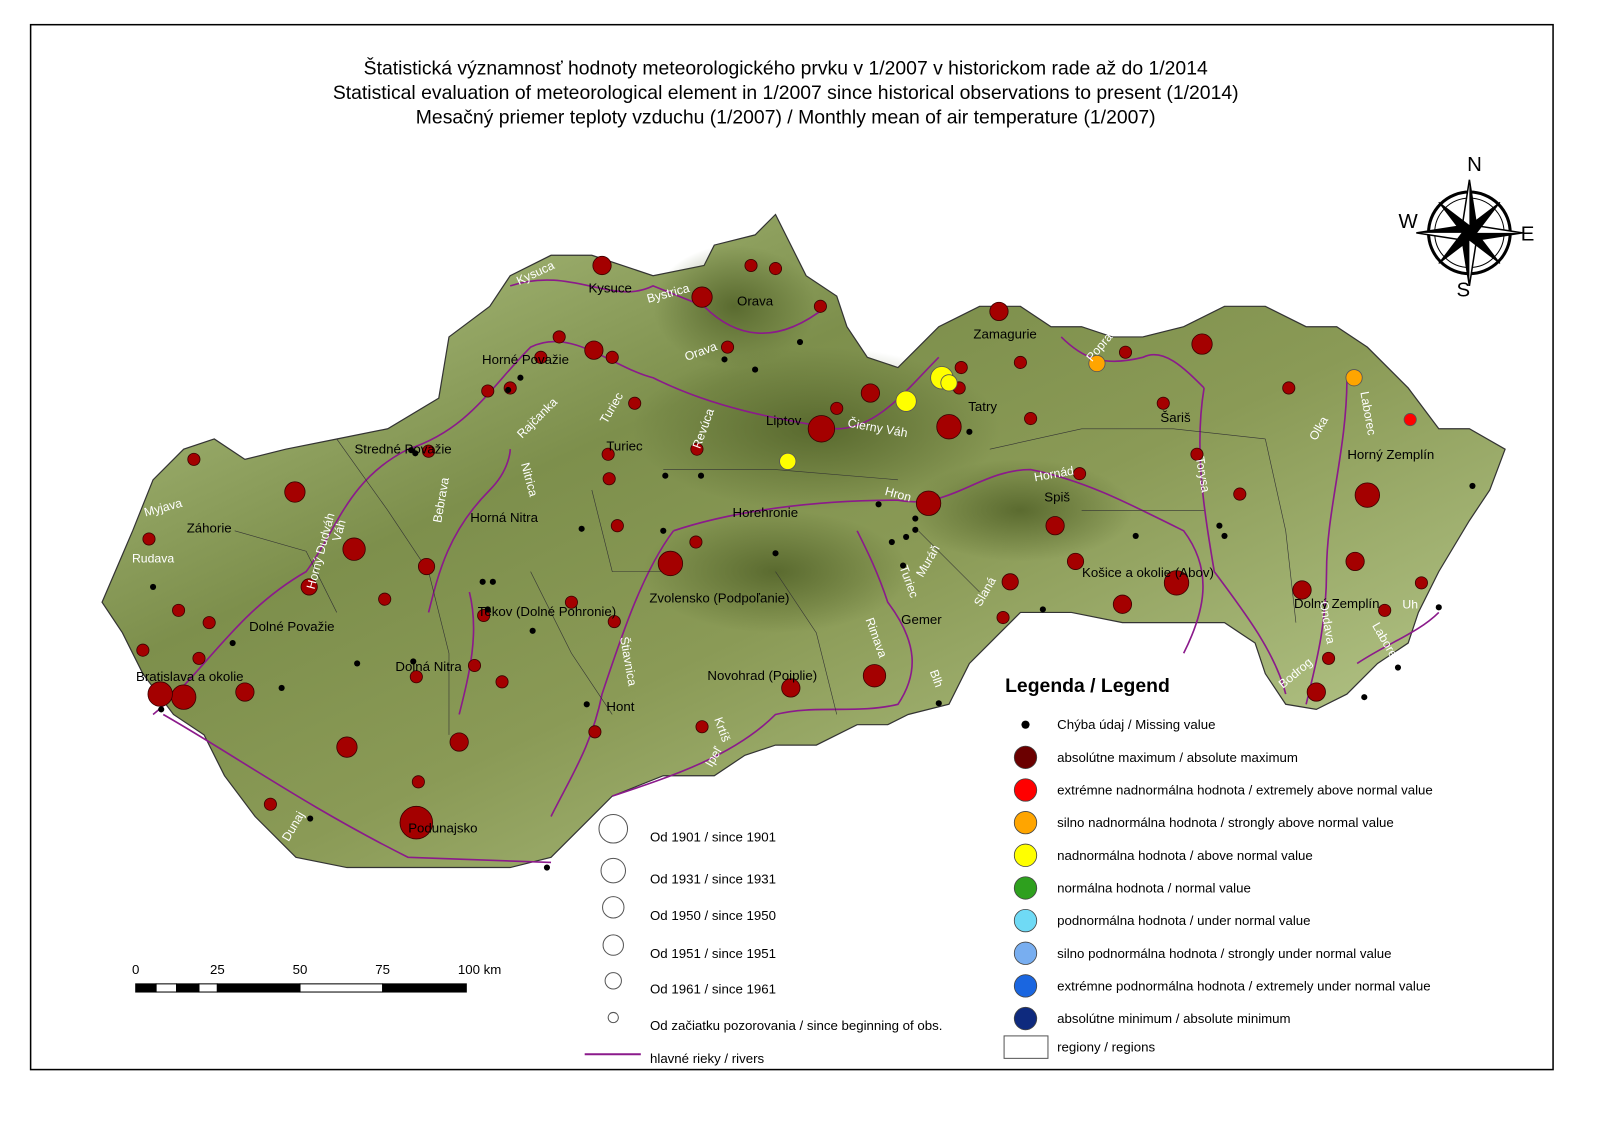  What do you see at coordinates (898, 494) in the screenshot?
I see `river-label: Hron` at bounding box center [898, 494].